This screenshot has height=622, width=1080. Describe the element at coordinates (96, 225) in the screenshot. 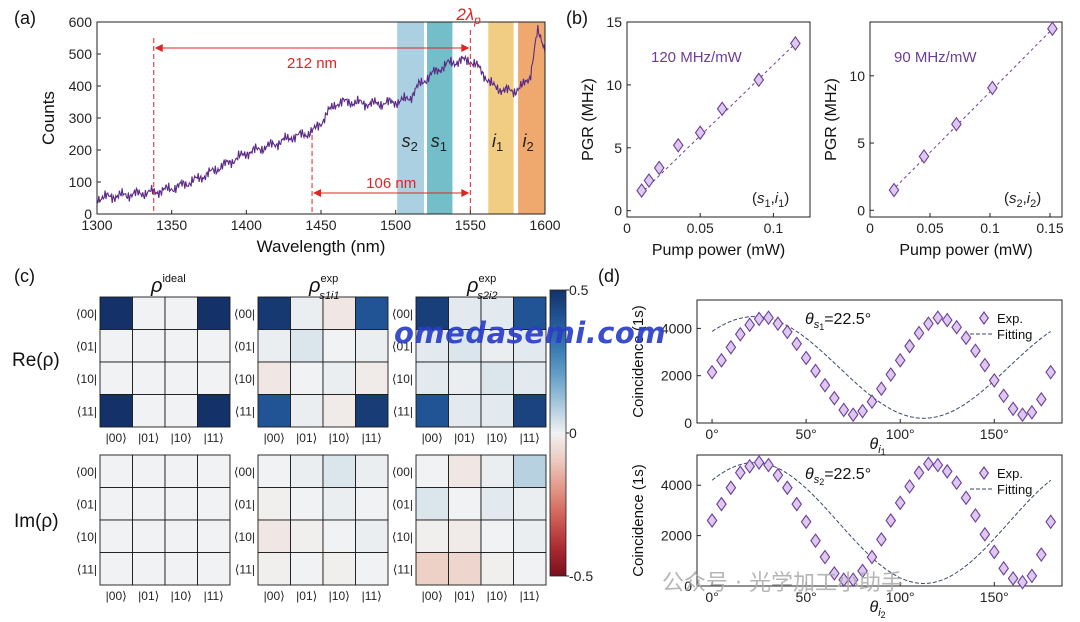

I see `a-xtick-label: 1300` at that location.